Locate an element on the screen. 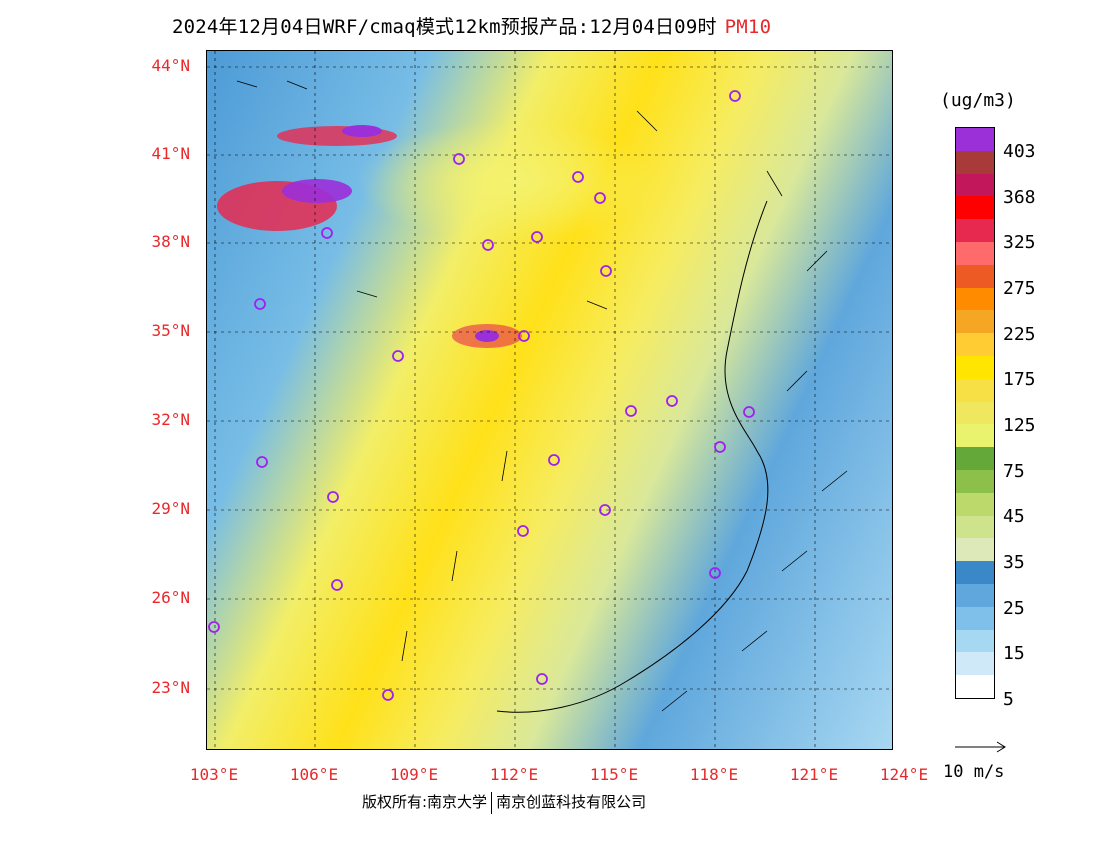  lon-label: 103°E is located at coordinates (214, 774).